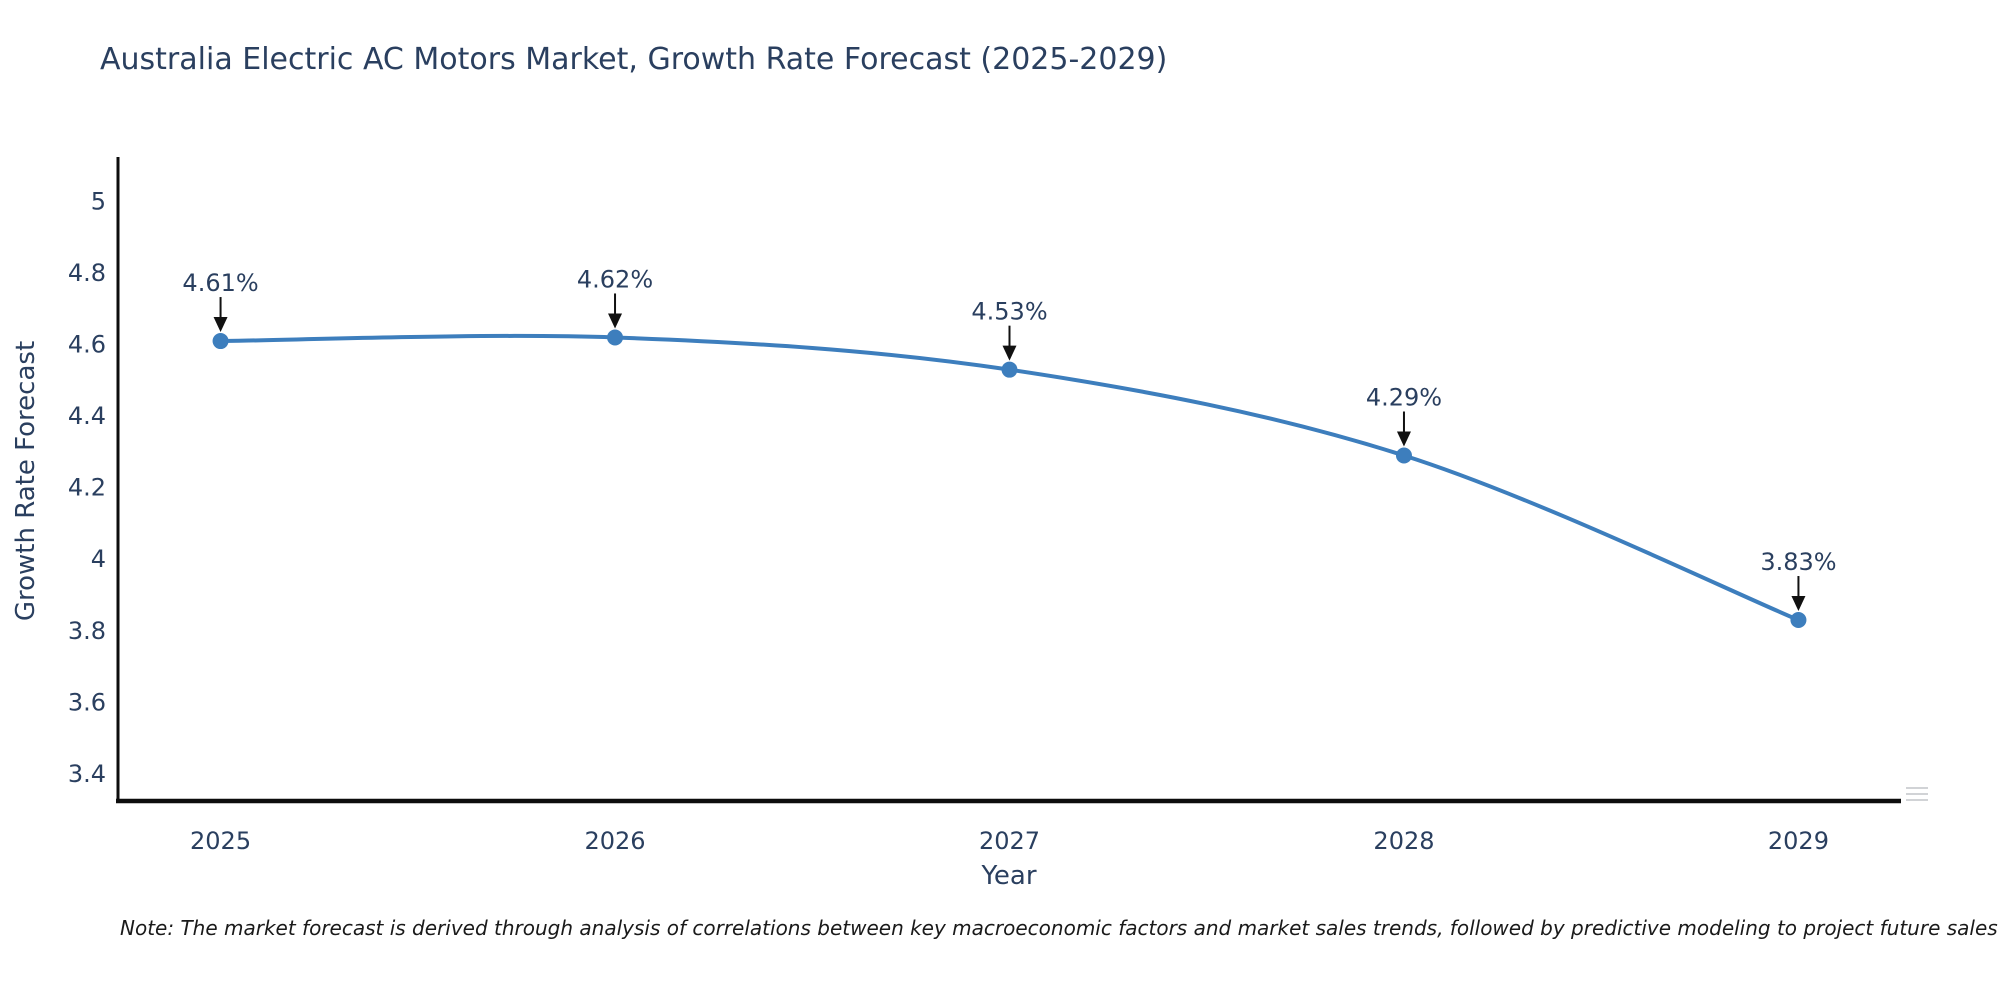 The height and width of the screenshot is (1000, 2000). I want to click on y-tick-label: 4.2, so click(87, 488).